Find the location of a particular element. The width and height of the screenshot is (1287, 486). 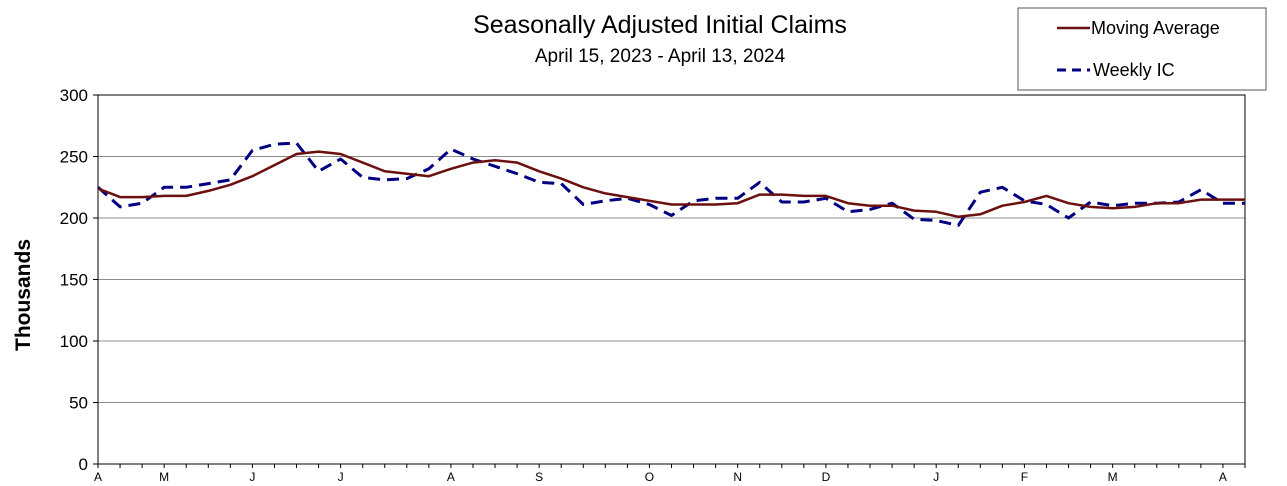

y-tick-label: 300 is located at coordinates (74, 95).